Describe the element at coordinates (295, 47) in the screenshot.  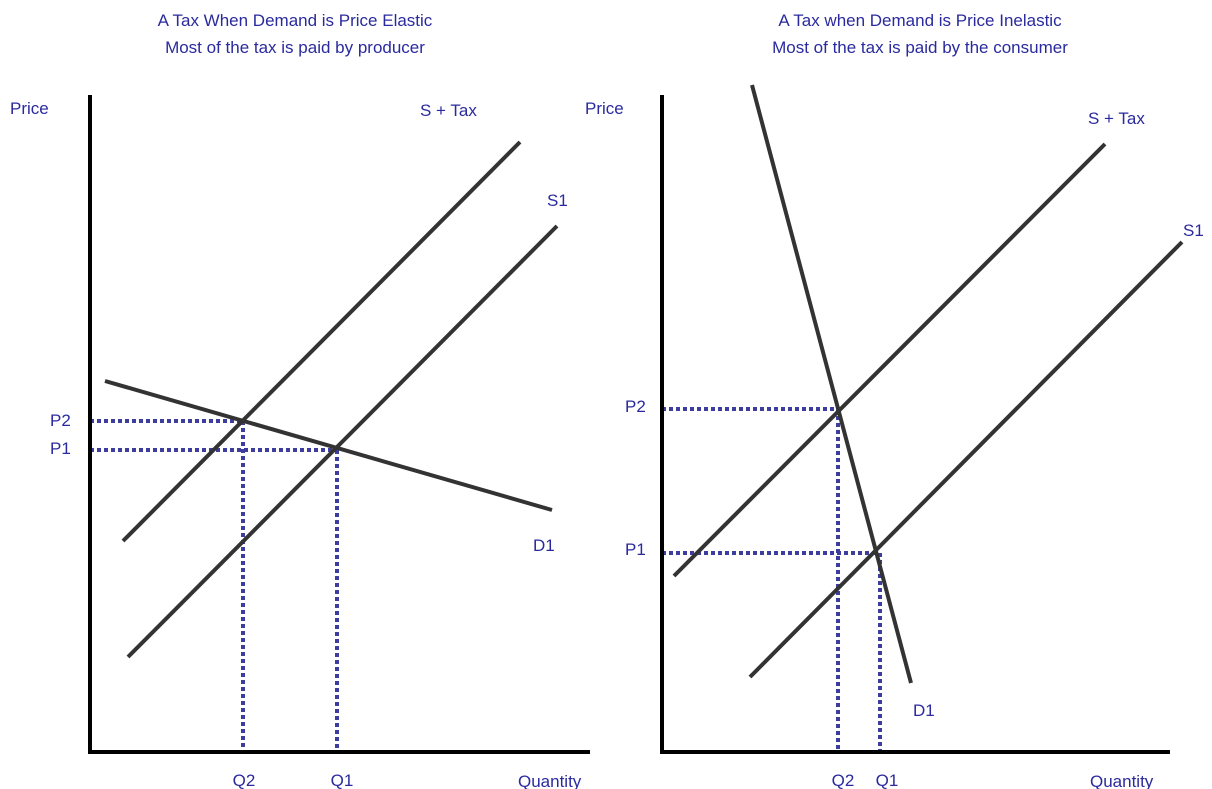
I see `subtitle: Most of the tax is paid by producer` at that location.